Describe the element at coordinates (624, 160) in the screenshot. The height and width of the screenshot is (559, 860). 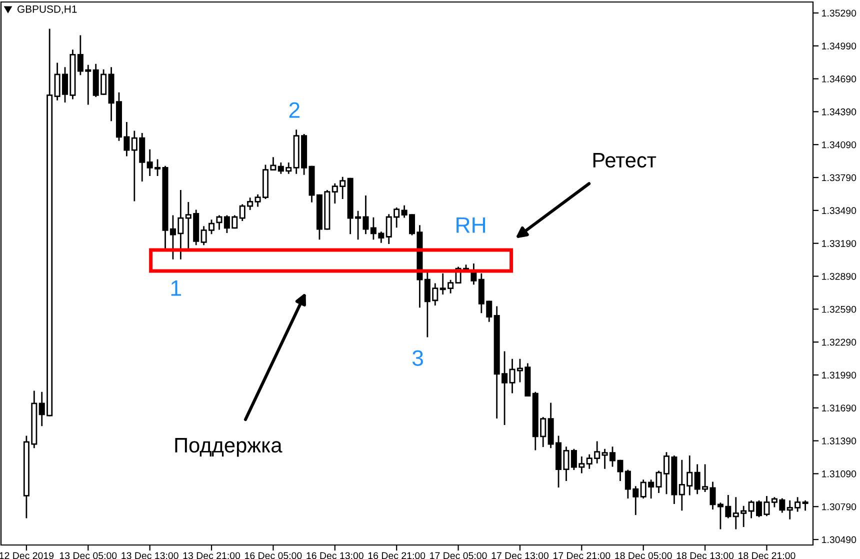
I see `annotation: Ретест` at that location.